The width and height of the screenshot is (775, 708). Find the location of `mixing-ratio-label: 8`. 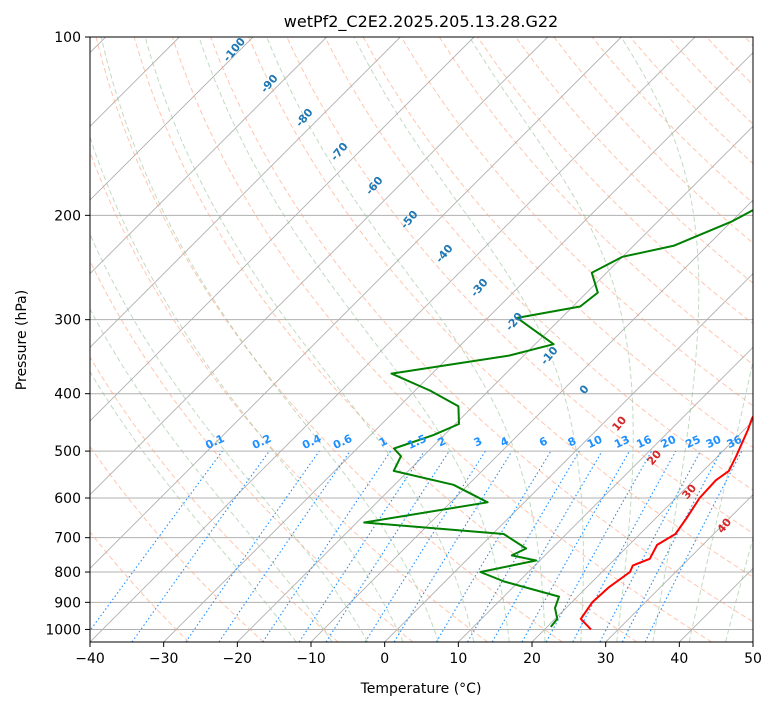

mixing-ratio-label: 8 is located at coordinates (572, 441).